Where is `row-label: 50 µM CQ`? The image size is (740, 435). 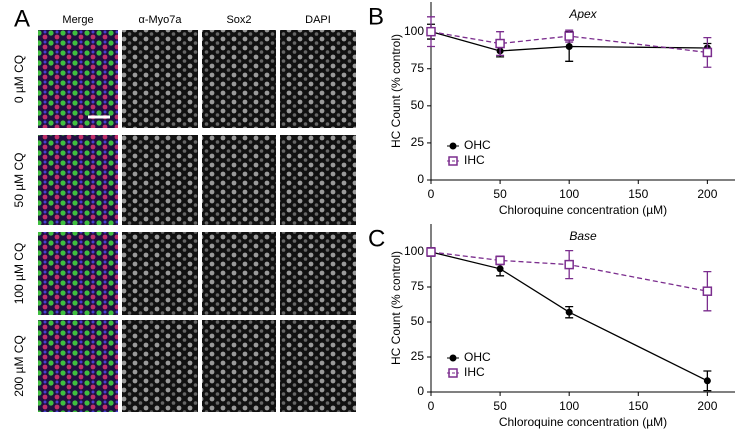 row-label: 50 µM CQ is located at coordinates (19, 180).